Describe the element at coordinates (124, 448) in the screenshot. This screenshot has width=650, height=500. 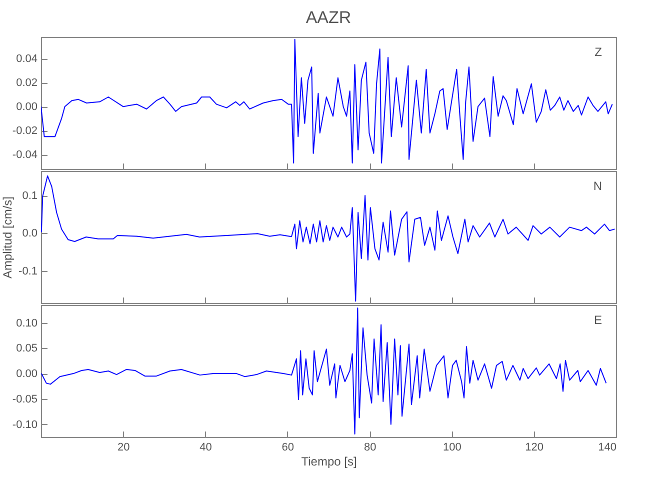
I see `x-tick-label: 20` at that location.